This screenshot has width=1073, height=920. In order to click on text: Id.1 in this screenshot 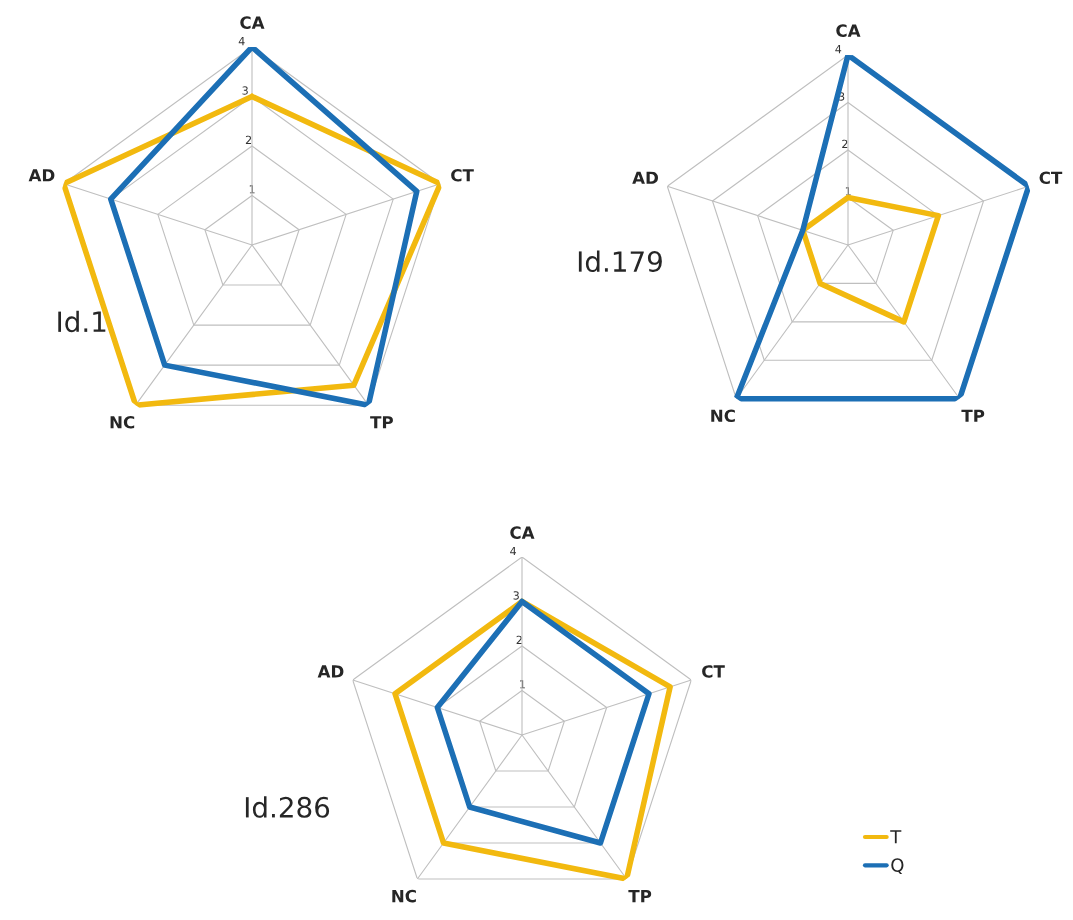, I will do `click(82, 321)`.